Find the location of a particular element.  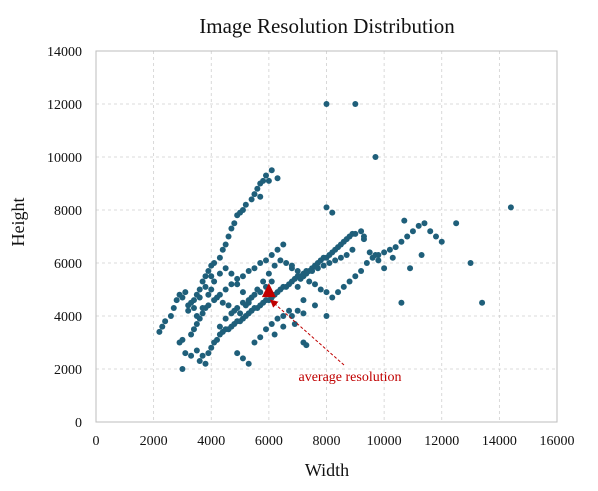

y-tick-label: 6000 is located at coordinates (68, 264).